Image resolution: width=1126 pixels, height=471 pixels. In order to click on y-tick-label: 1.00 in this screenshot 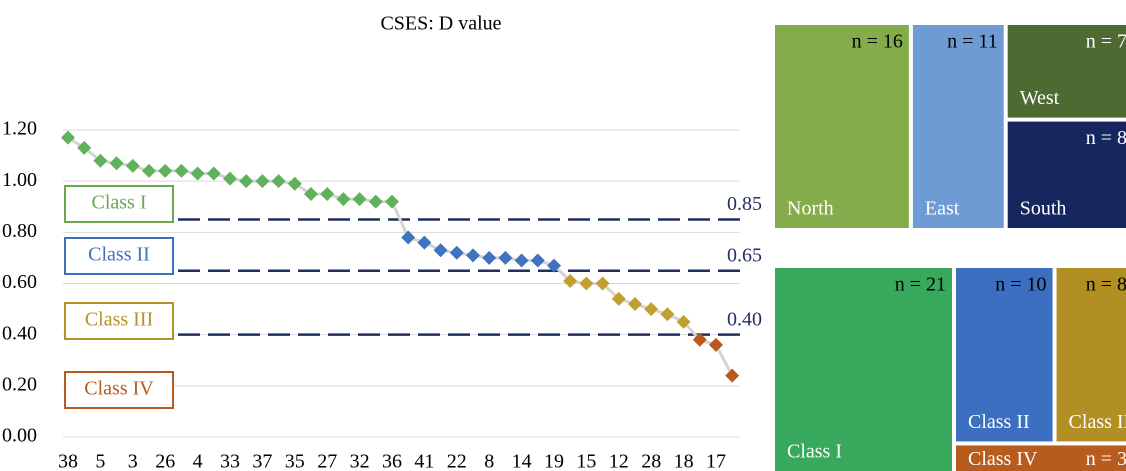, I will do `click(19, 180)`.